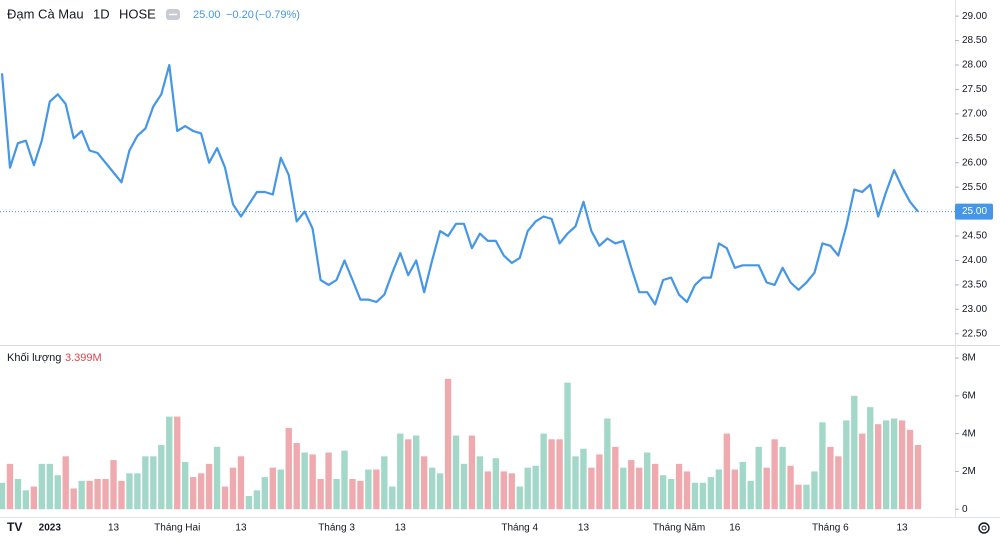  I want to click on volume-title: Khối lượng, so click(34, 358).